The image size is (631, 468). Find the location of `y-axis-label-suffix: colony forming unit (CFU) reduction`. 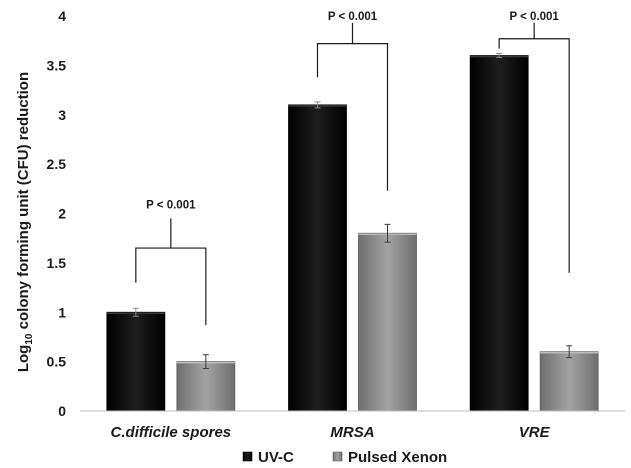

y-axis-label-suffix: colony forming unit (CFU) reduction is located at coordinates (23, 203).